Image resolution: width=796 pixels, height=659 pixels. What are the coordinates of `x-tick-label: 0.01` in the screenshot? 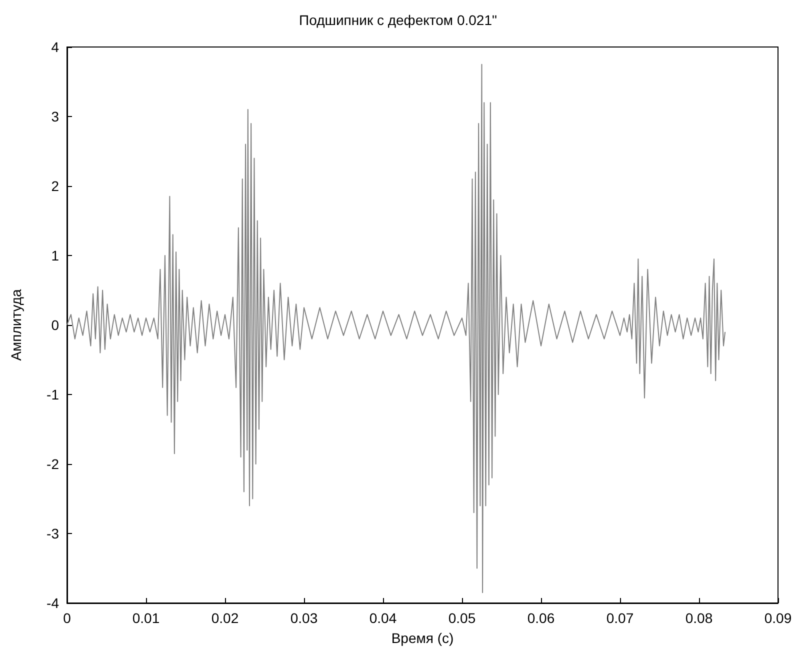 It's located at (146, 618).